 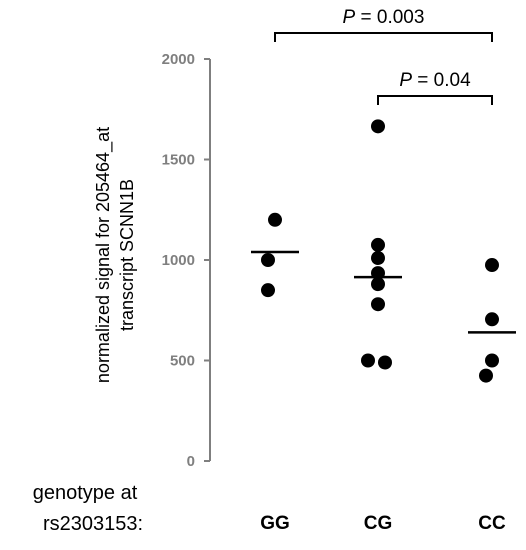 I want to click on category-label-cg: CG, so click(x=378, y=523).